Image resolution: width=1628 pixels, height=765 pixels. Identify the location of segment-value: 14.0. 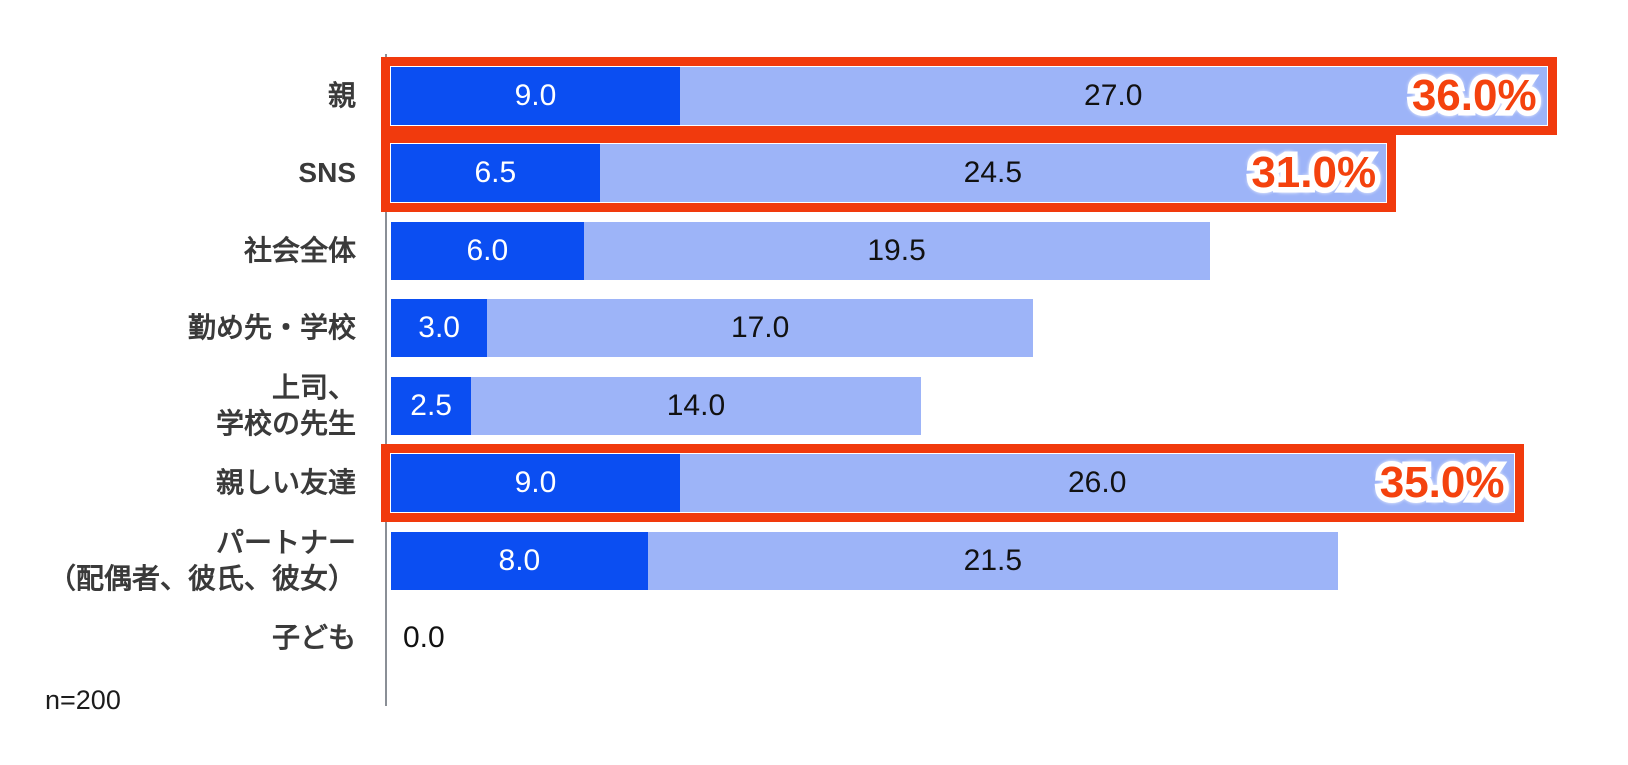
(696, 405).